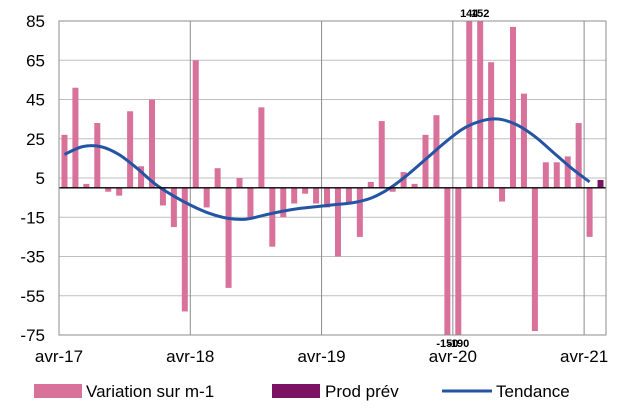  I want to click on y-tick-label: -35, so click(32, 257).